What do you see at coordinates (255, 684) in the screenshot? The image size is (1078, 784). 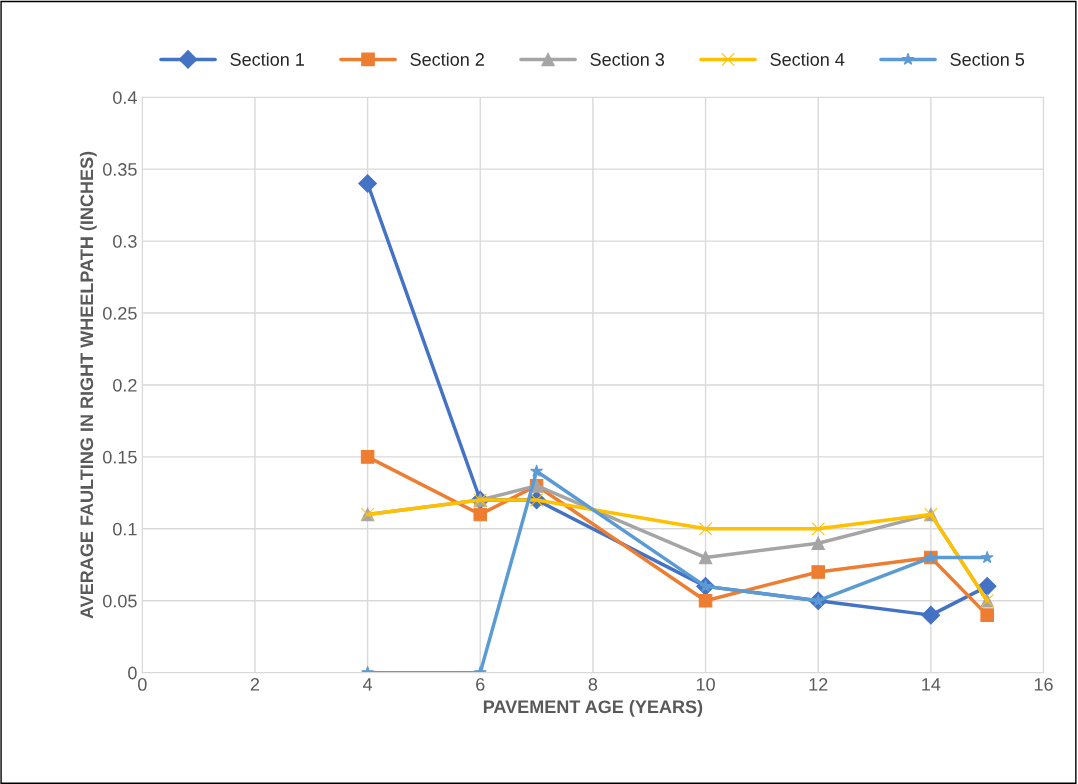 I see `x-tick-label: 2` at bounding box center [255, 684].